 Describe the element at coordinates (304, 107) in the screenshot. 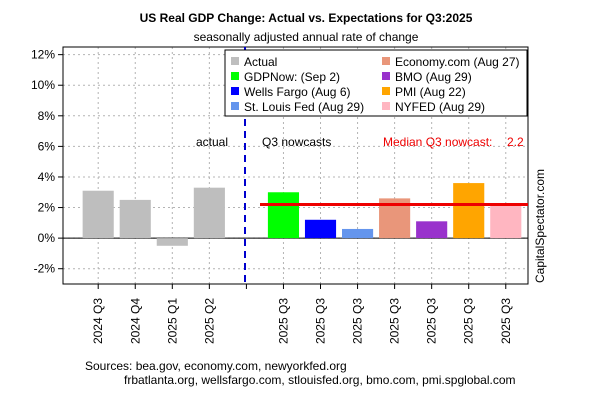

I see `legend-label-6: St. Louis Fed (Aug 29)` at that location.